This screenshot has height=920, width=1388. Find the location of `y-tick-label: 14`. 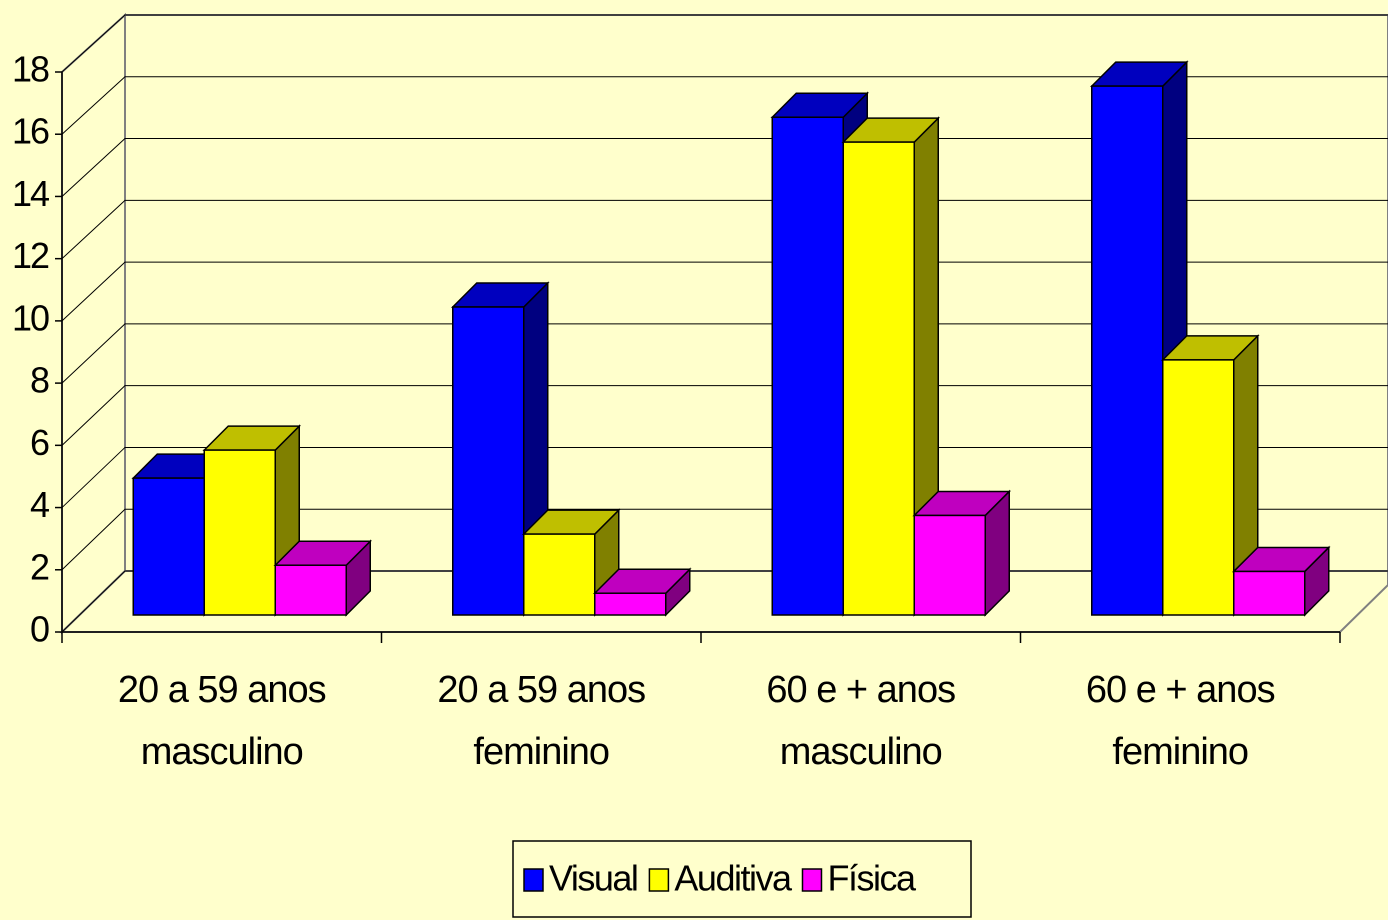

y-tick-label: 14 is located at coordinates (30, 193).